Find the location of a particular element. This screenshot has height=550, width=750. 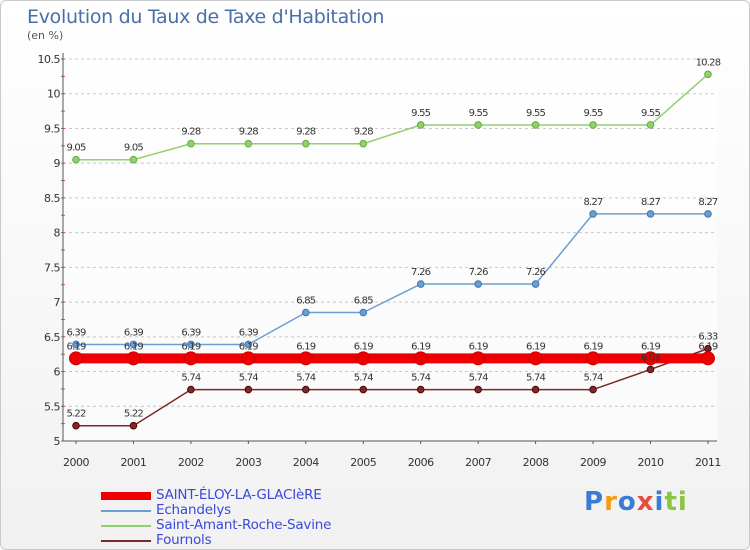

logo-letter: t is located at coordinates (671, 502).